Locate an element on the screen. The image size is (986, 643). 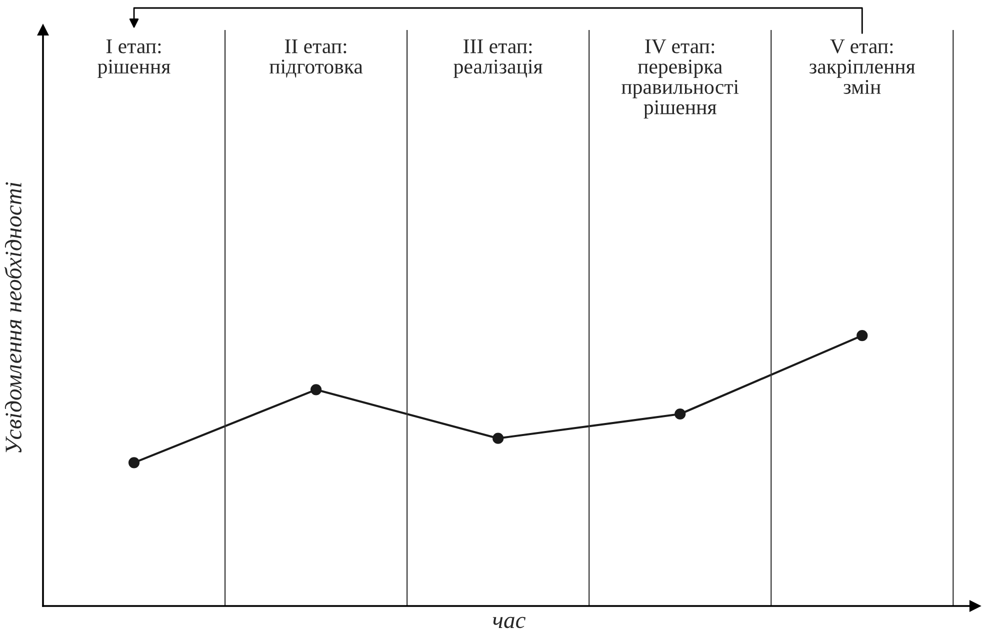
x-tick-label: IV етап: перевірка правильності рішення is located at coordinates (680, 79).